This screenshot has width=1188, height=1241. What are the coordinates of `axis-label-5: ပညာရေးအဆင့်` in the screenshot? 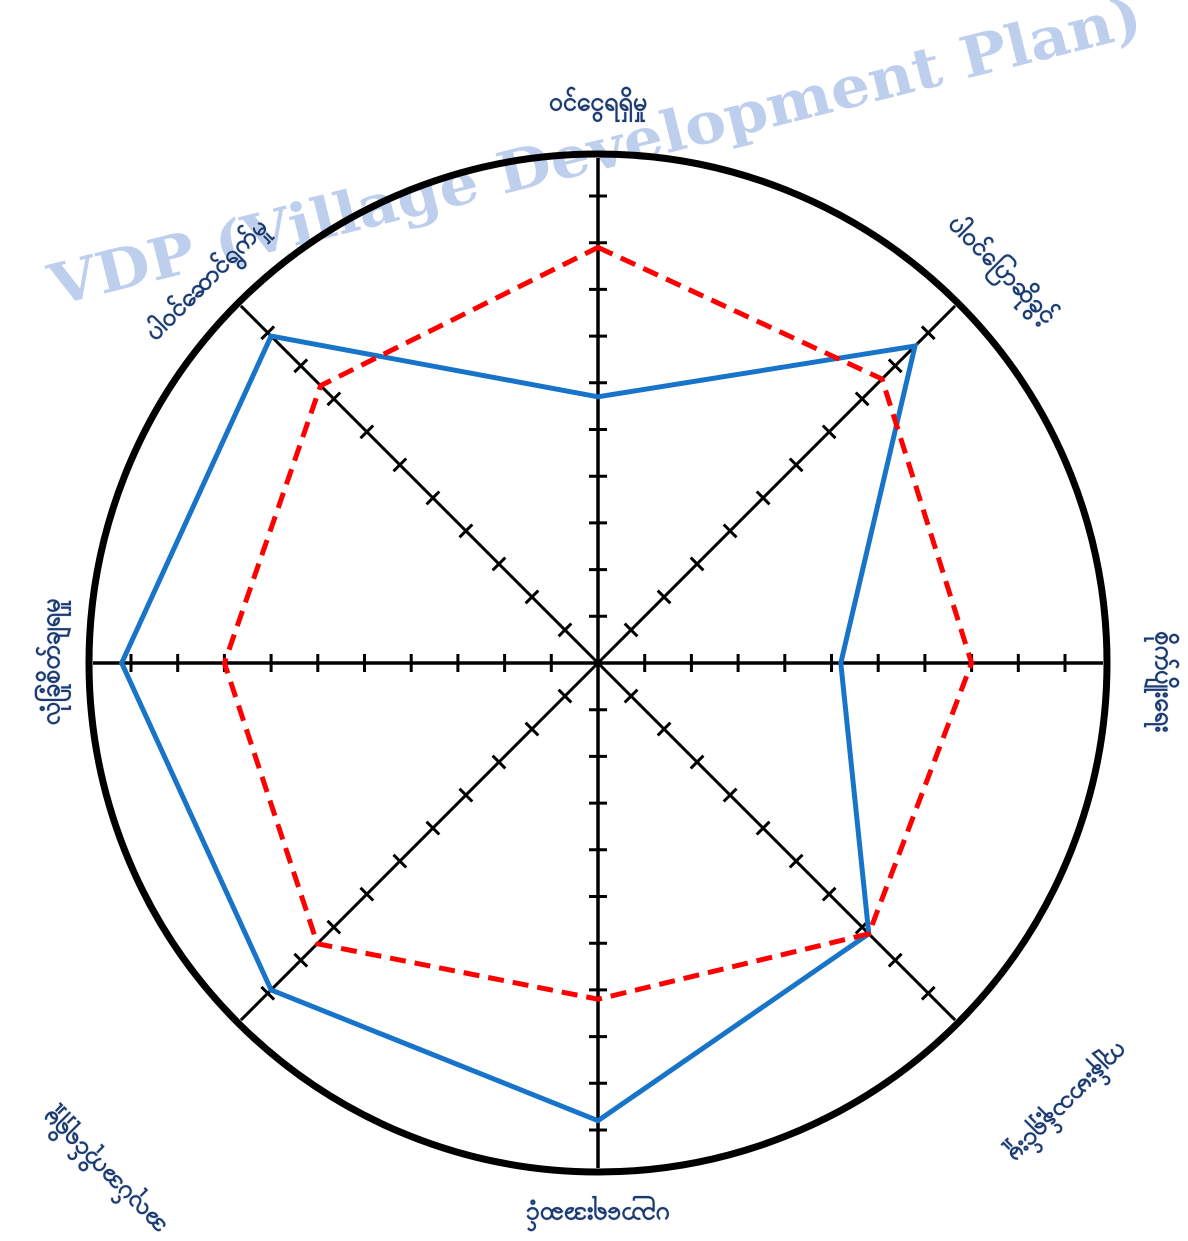 It's located at (598, 1213).